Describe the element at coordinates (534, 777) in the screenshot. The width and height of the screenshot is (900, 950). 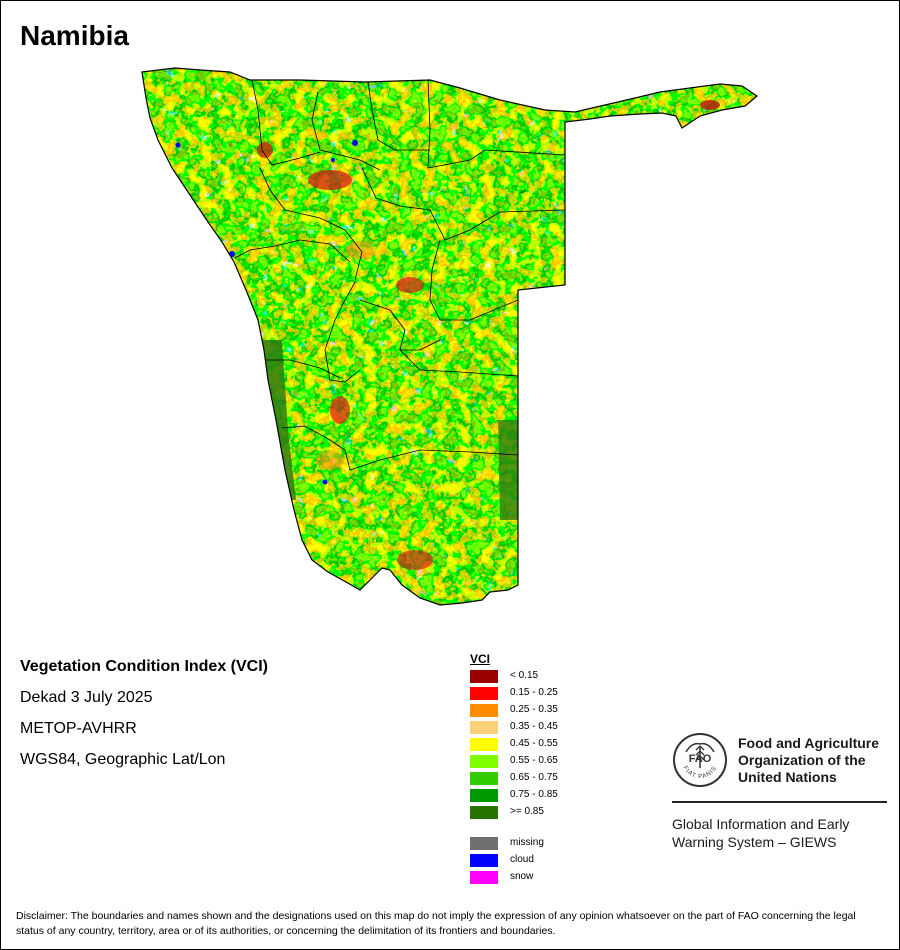
I see `legend-label: 0.65 - 0.75` at that location.